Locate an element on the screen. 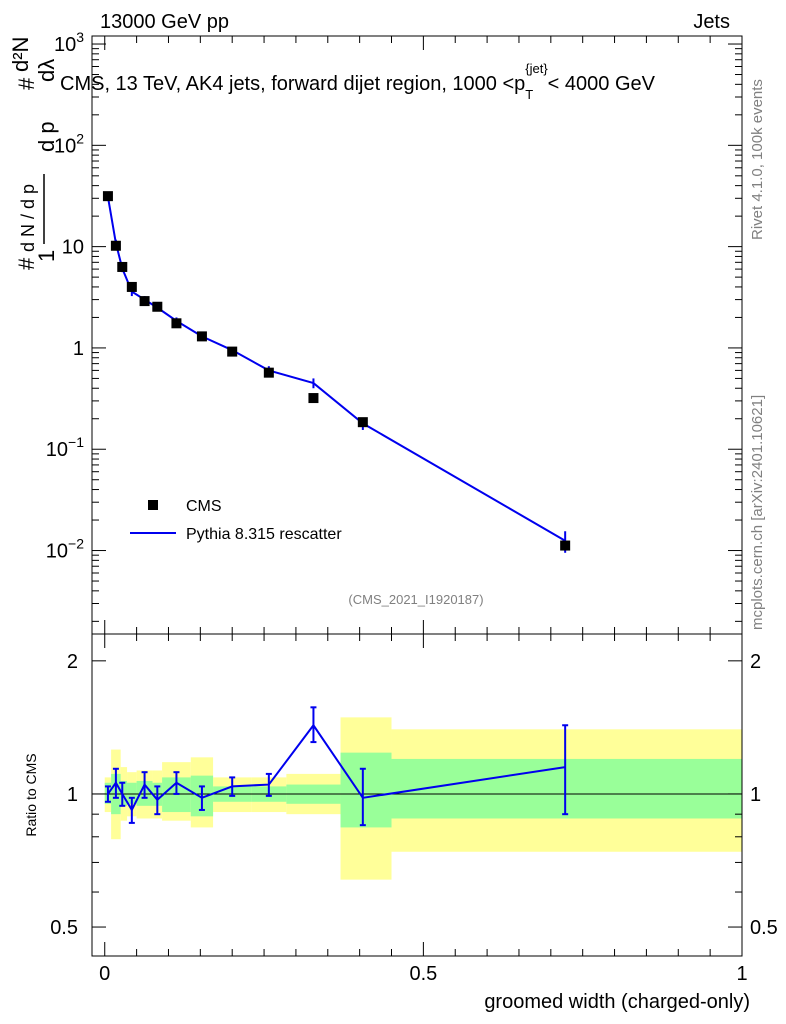 Image resolution: width=786 pixels, height=1024 pixels. main-y-tick-label: 10³ is located at coordinates (69, 42).